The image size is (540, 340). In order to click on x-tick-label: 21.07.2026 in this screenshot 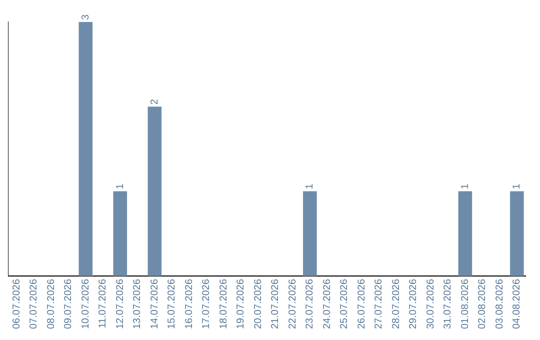, I will do `click(276, 304)`.